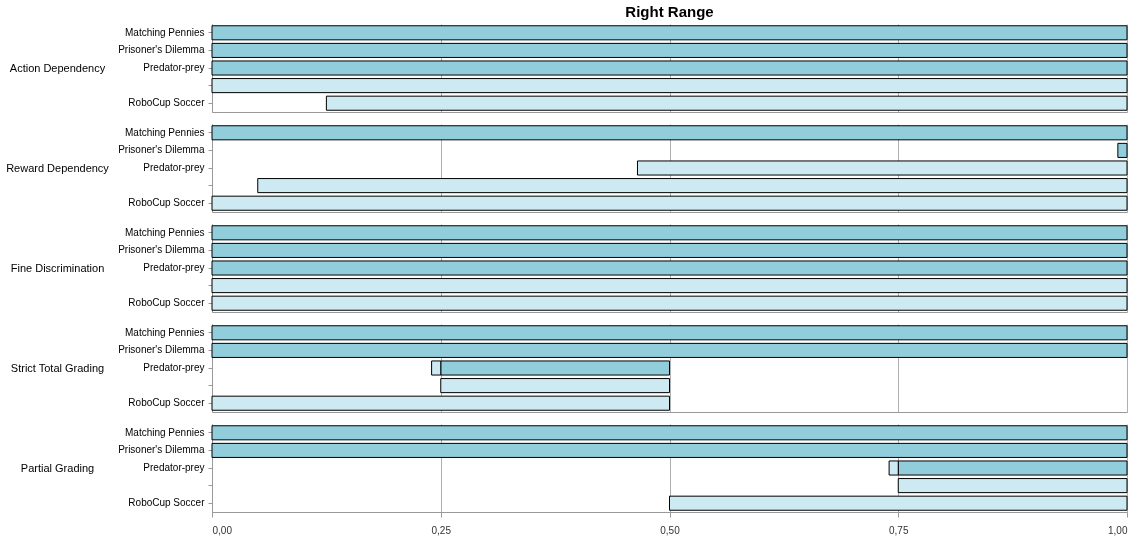  What do you see at coordinates (57, 267) in the screenshot?
I see `y-axis-title: Fine Discrimination` at bounding box center [57, 267].